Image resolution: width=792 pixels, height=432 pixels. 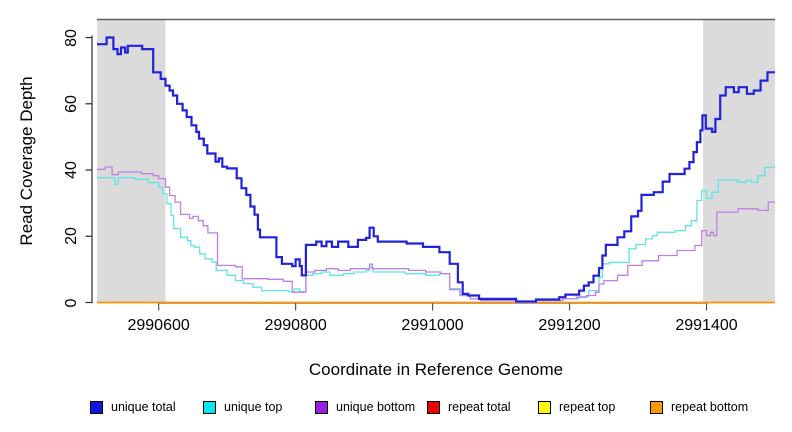 I want to click on legend-label-repeat-total: repeat total, so click(x=479, y=407).